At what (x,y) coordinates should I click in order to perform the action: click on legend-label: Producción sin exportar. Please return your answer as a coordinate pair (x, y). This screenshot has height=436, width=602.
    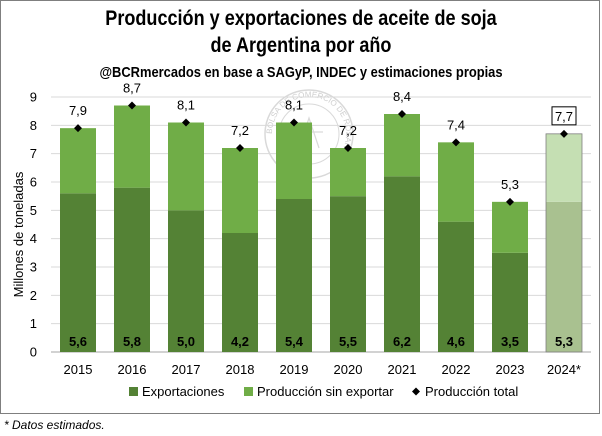
    Looking at the image, I should click on (325, 391).